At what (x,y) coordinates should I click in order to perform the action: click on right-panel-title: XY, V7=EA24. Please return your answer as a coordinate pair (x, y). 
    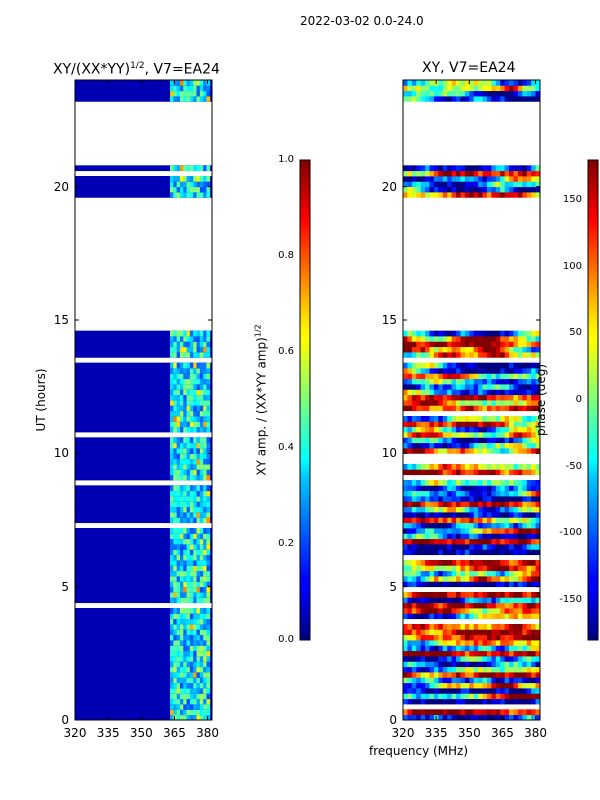
    Looking at the image, I should click on (469, 68).